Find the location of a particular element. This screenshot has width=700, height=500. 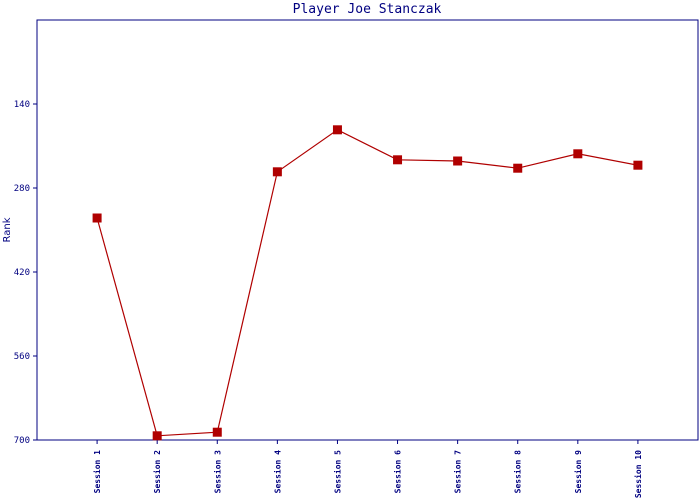

y-tick-label: 560 is located at coordinates (22, 357).